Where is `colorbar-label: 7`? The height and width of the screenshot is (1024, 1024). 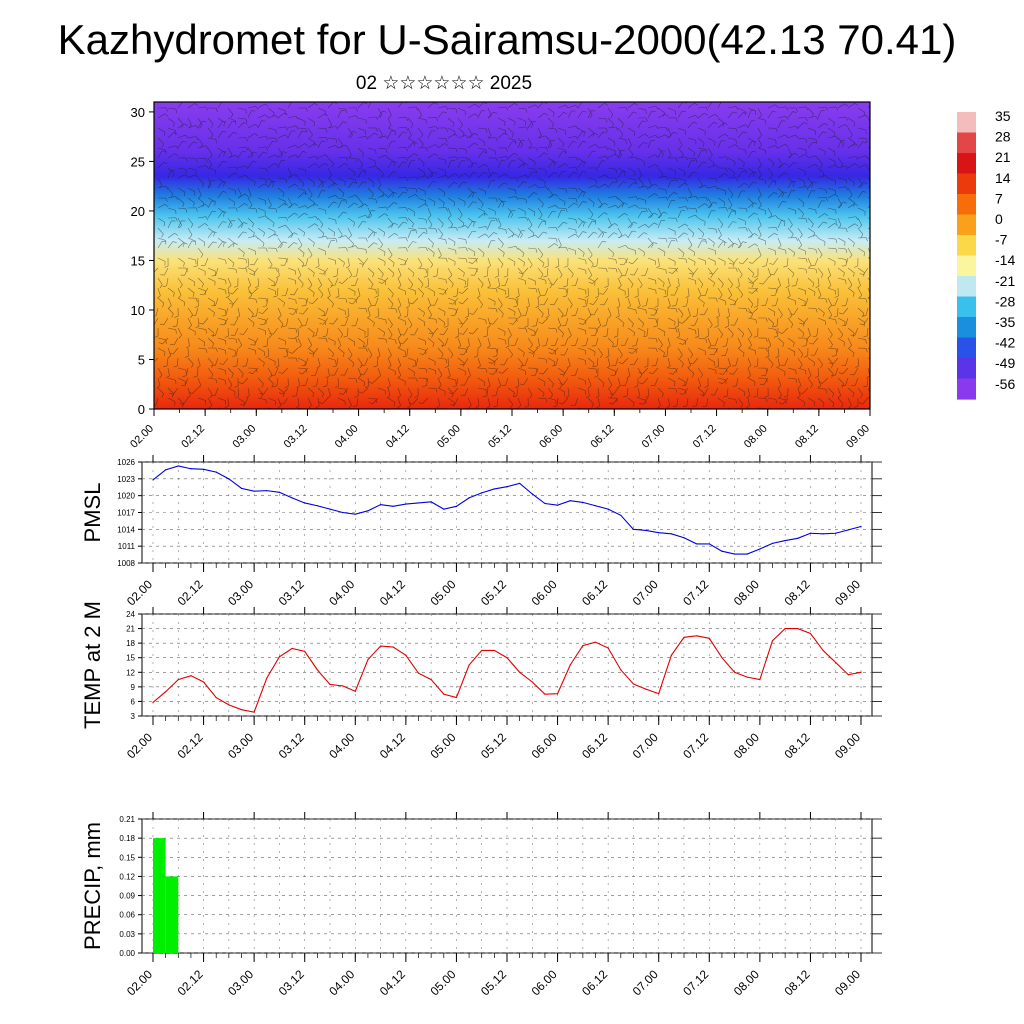
colorbar-label: 7 is located at coordinates (999, 198).